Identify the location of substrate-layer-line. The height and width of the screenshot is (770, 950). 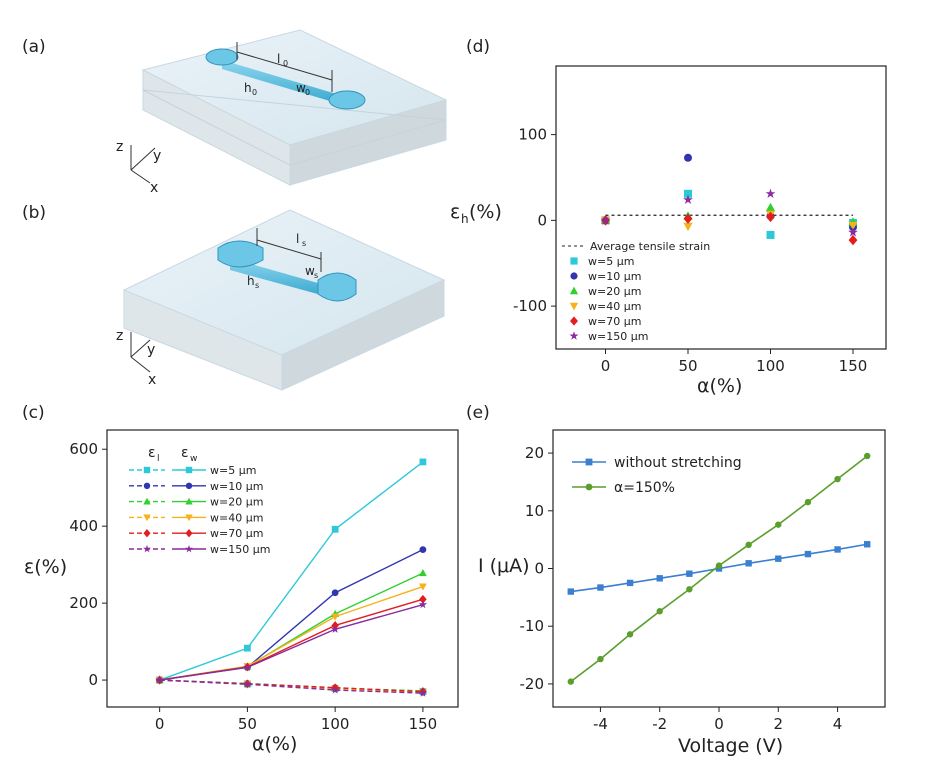
(294, 127).